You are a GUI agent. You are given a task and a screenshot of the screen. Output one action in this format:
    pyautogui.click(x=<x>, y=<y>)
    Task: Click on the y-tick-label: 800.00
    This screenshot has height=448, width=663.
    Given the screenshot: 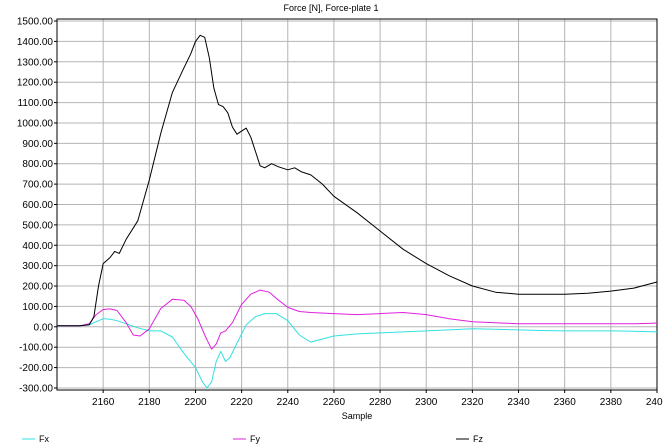 What is the action you would take?
    pyautogui.click(x=37, y=164)
    